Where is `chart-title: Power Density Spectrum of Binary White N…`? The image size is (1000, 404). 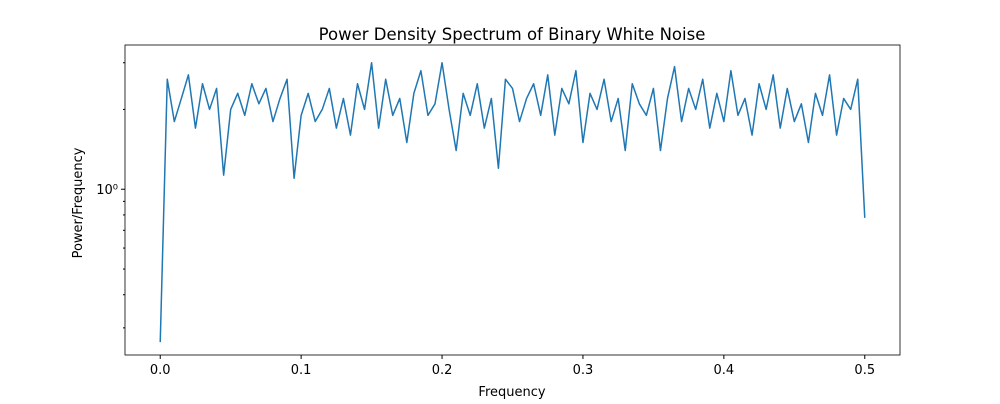
chart-title: Power Density Spectrum of Binary White N… is located at coordinates (512, 34).